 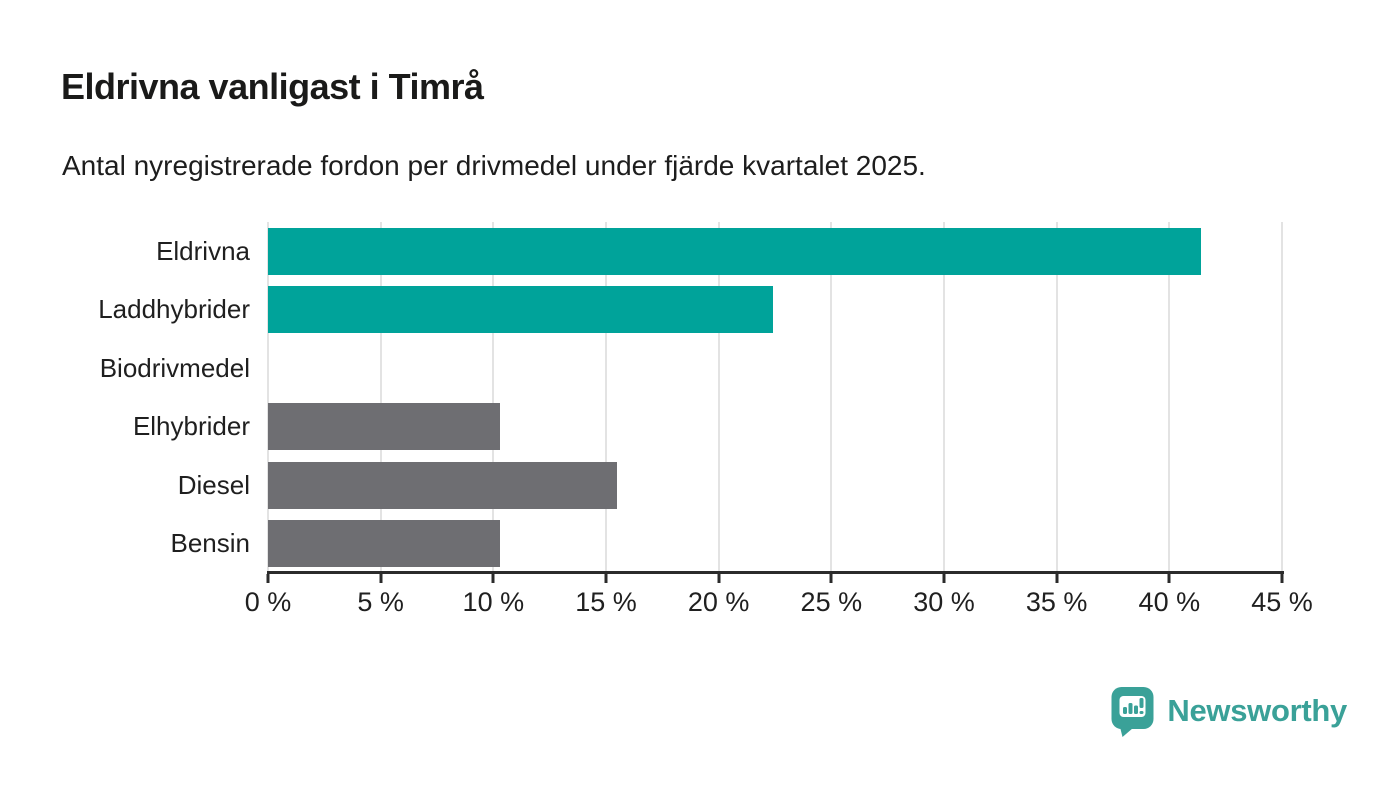 What do you see at coordinates (606, 602) in the screenshot?
I see `x-tick-label: 15 %` at bounding box center [606, 602].